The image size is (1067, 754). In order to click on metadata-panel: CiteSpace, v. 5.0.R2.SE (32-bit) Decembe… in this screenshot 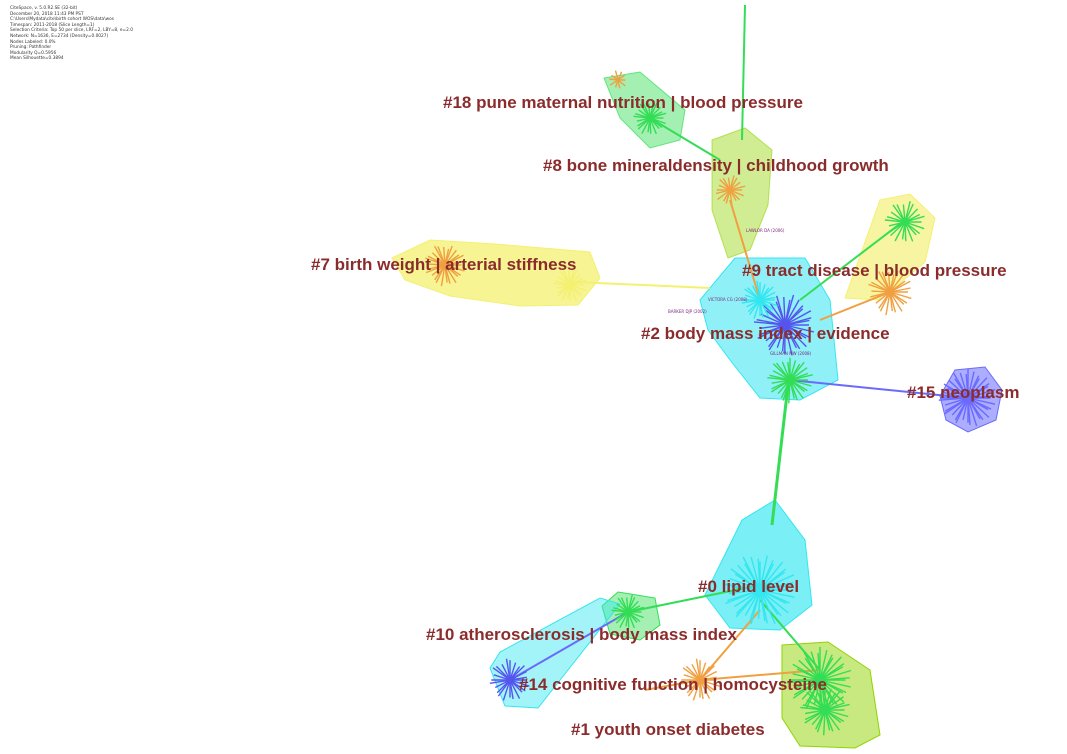, I will do `click(71, 34)`.